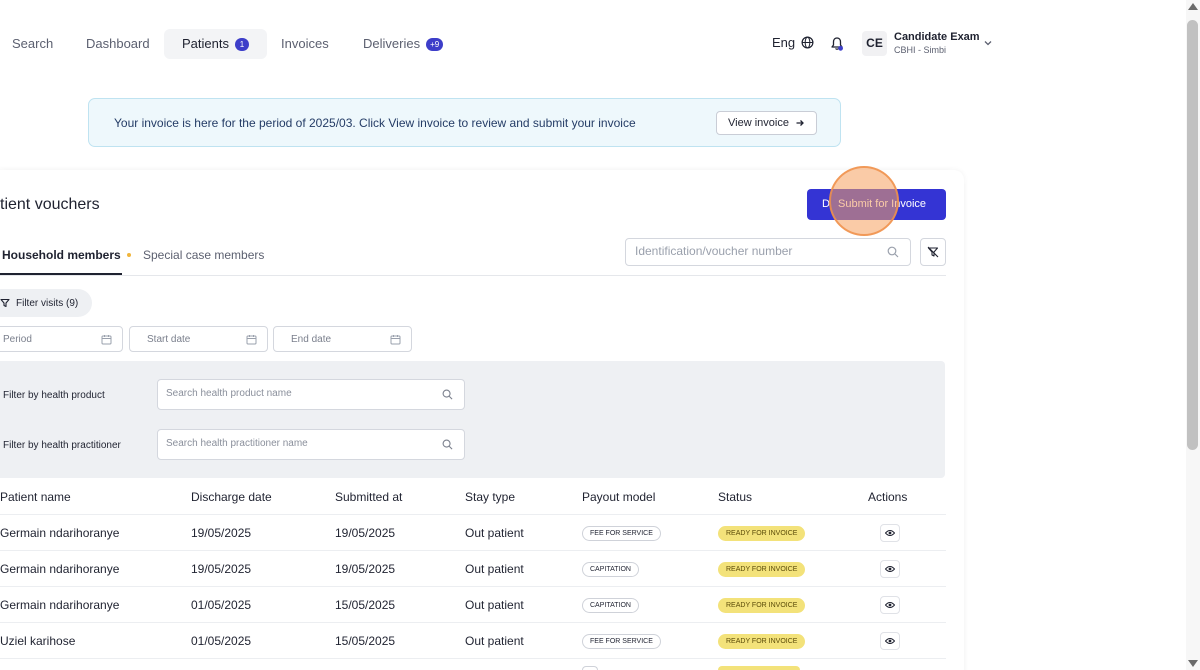 This screenshot has width=1200, height=670. I want to click on column-header-actions: Actions, so click(888, 497).